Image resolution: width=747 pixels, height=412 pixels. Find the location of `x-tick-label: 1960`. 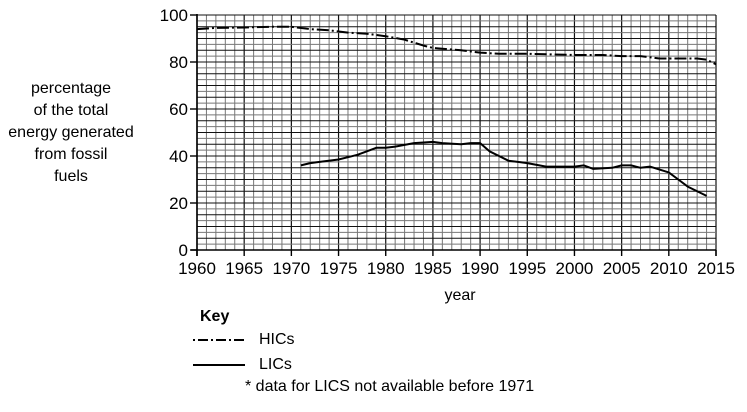

x-tick-label: 1960 is located at coordinates (197, 268).